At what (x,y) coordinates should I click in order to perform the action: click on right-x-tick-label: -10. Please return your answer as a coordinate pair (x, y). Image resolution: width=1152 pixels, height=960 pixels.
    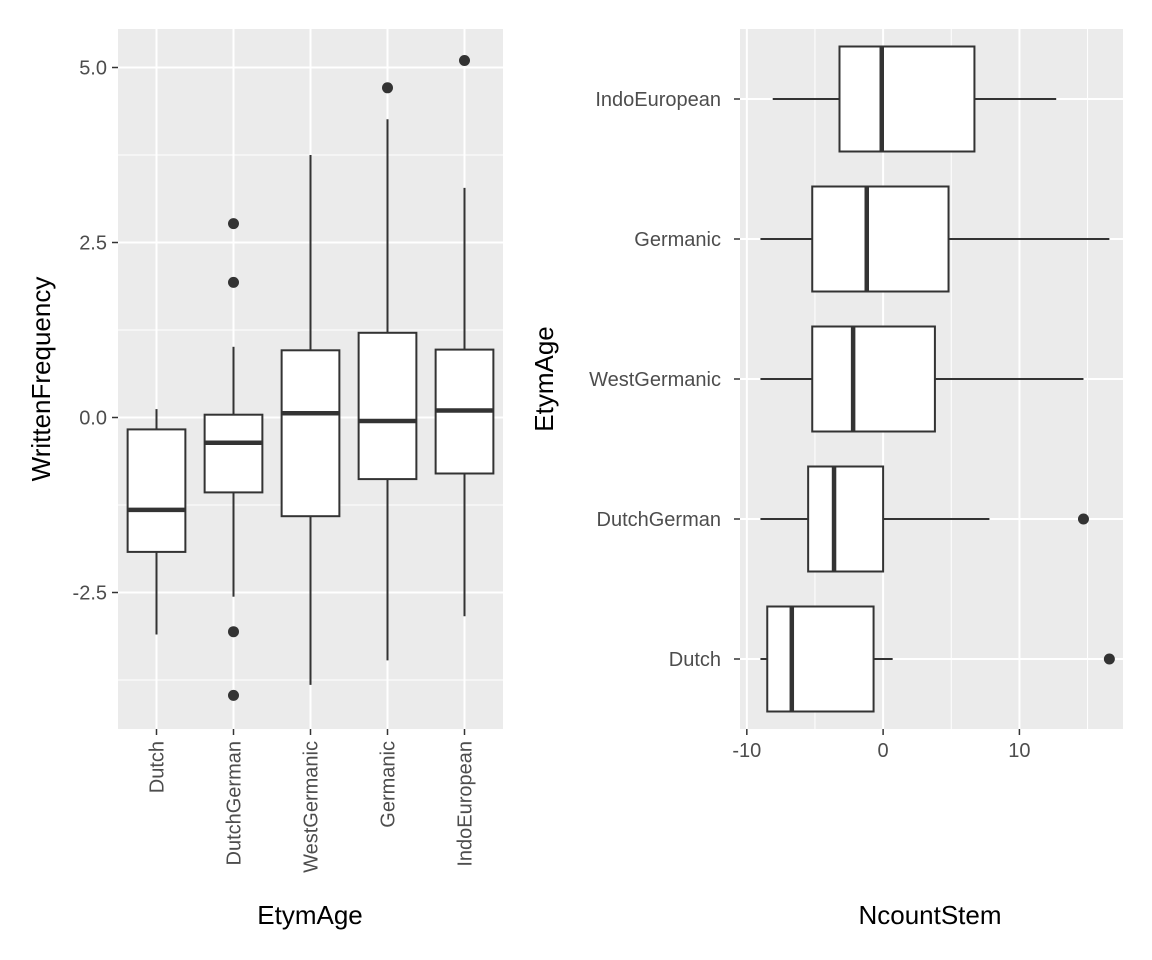
    Looking at the image, I should click on (746, 751).